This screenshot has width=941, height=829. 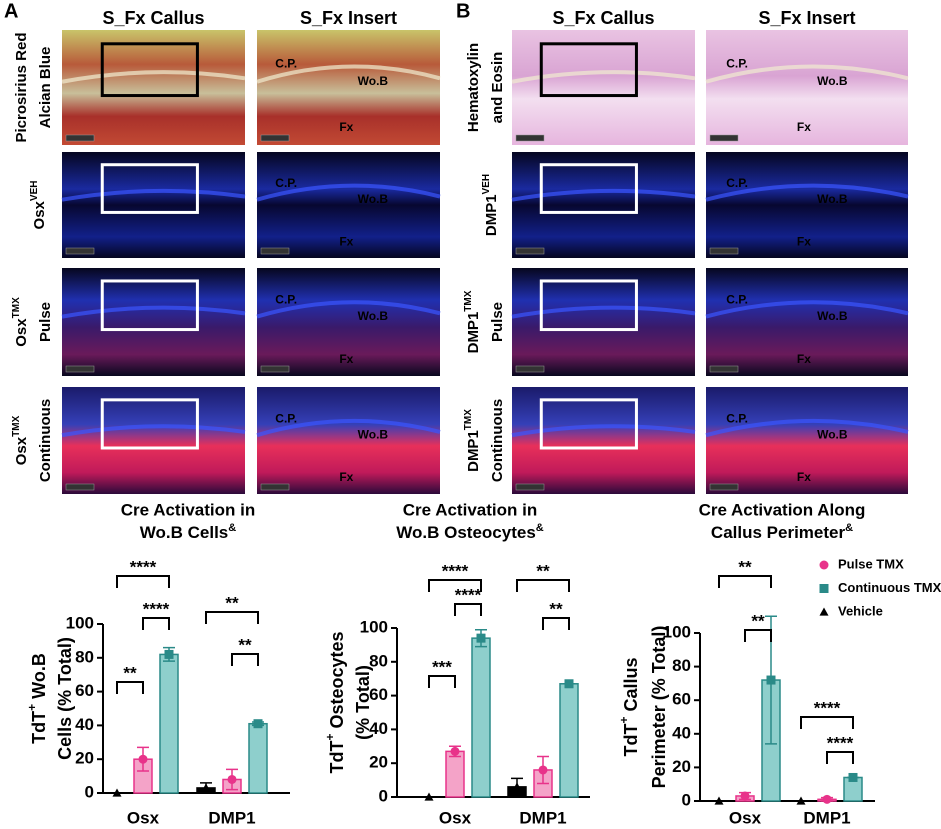 I want to click on row-label: DMP1TMX Pulse, so click(x=484, y=321).